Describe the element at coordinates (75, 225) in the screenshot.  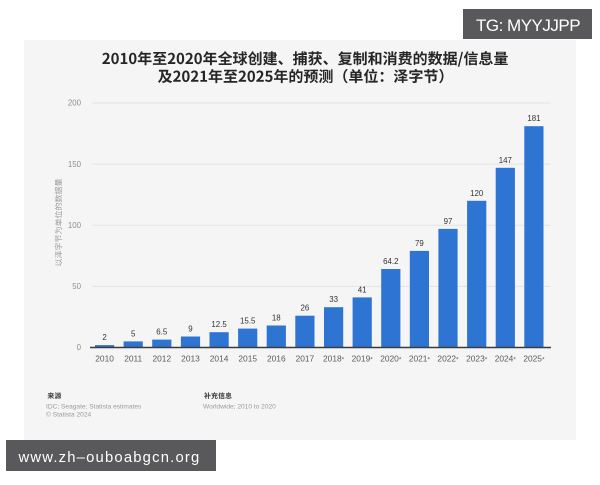
I see `svg-text: 100` at that location.